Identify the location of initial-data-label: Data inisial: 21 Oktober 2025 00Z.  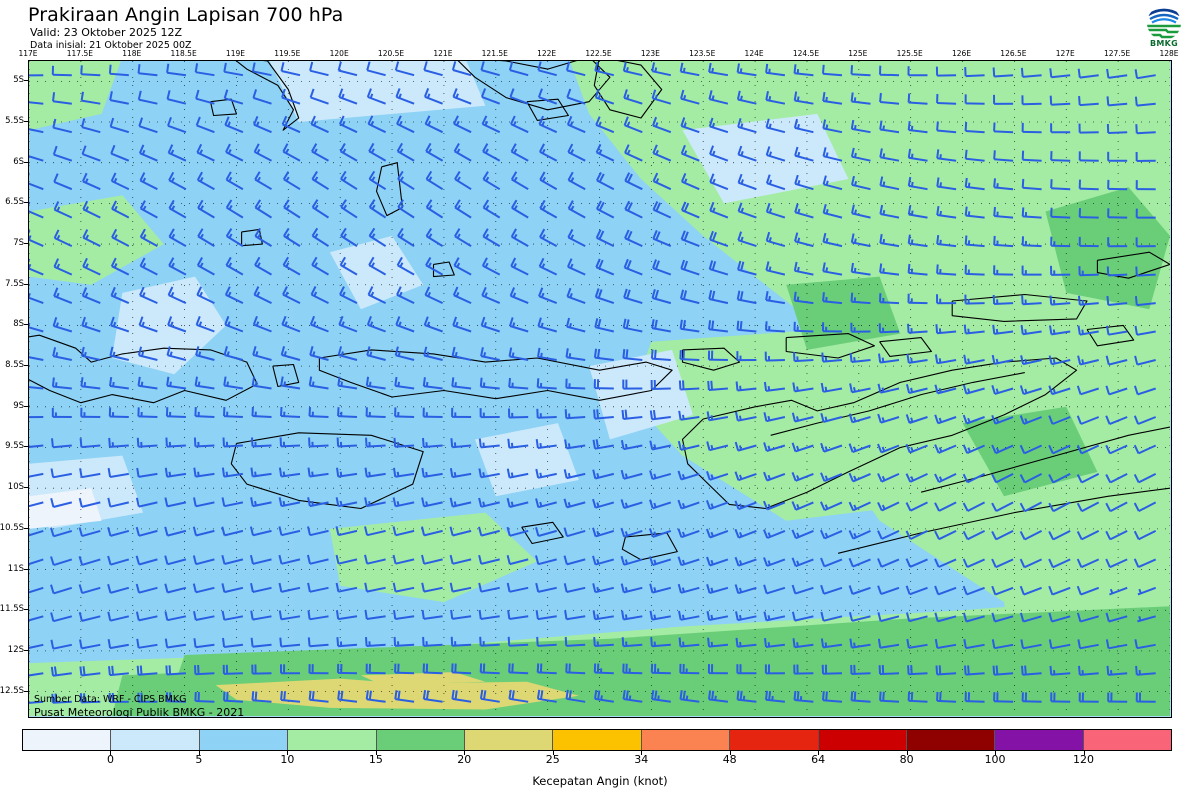
(111, 45).